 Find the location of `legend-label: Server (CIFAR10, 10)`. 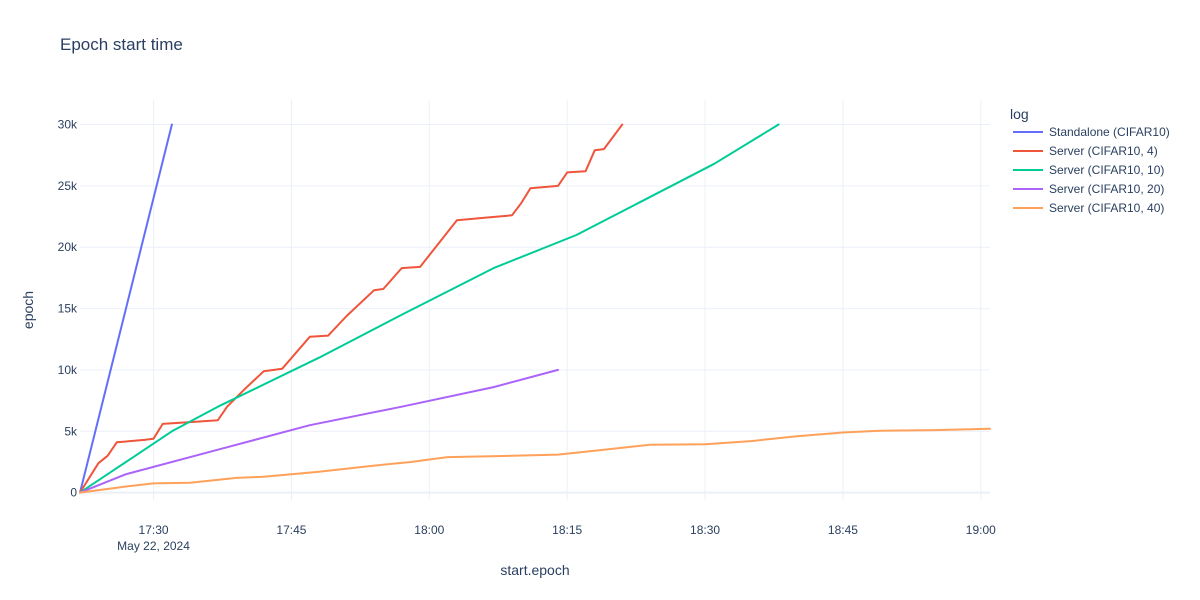

legend-label: Server (CIFAR10, 10) is located at coordinates (1106, 170).